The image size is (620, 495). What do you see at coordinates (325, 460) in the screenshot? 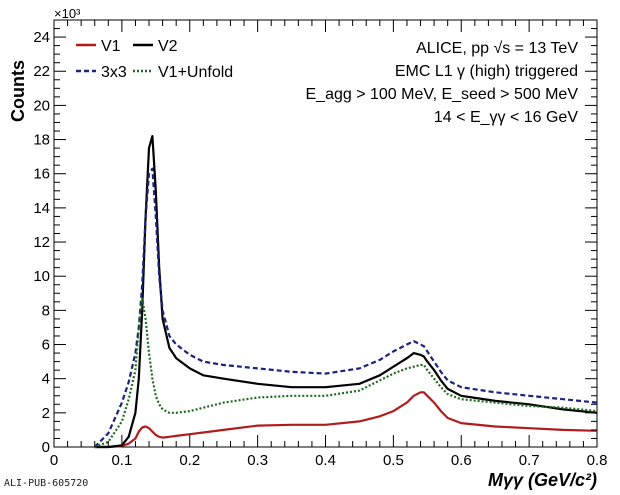
I see `x-tick-label: 0.4` at bounding box center [325, 460].